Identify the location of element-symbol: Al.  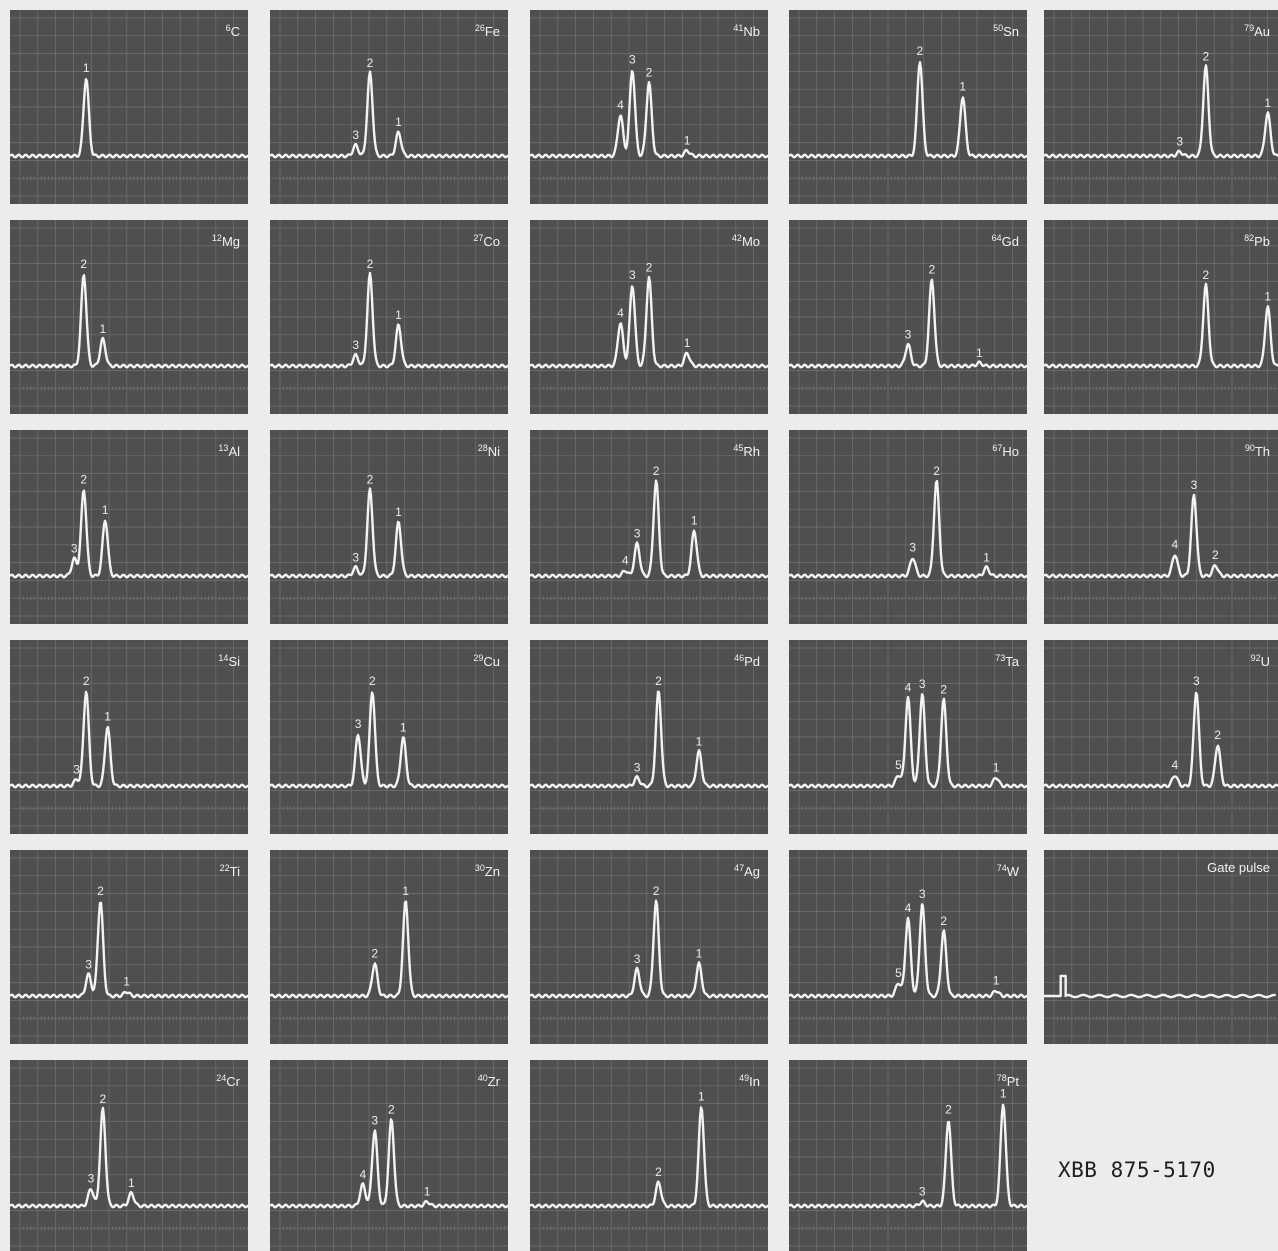
(234, 451).